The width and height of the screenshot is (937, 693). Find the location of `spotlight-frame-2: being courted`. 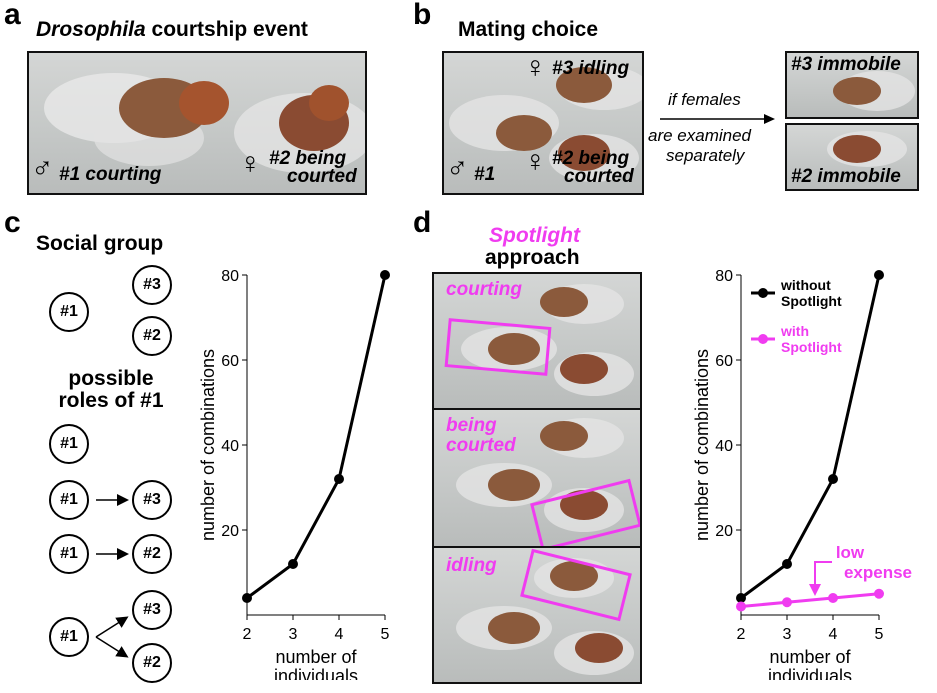

spotlight-frame-2: being courted is located at coordinates (537, 478).